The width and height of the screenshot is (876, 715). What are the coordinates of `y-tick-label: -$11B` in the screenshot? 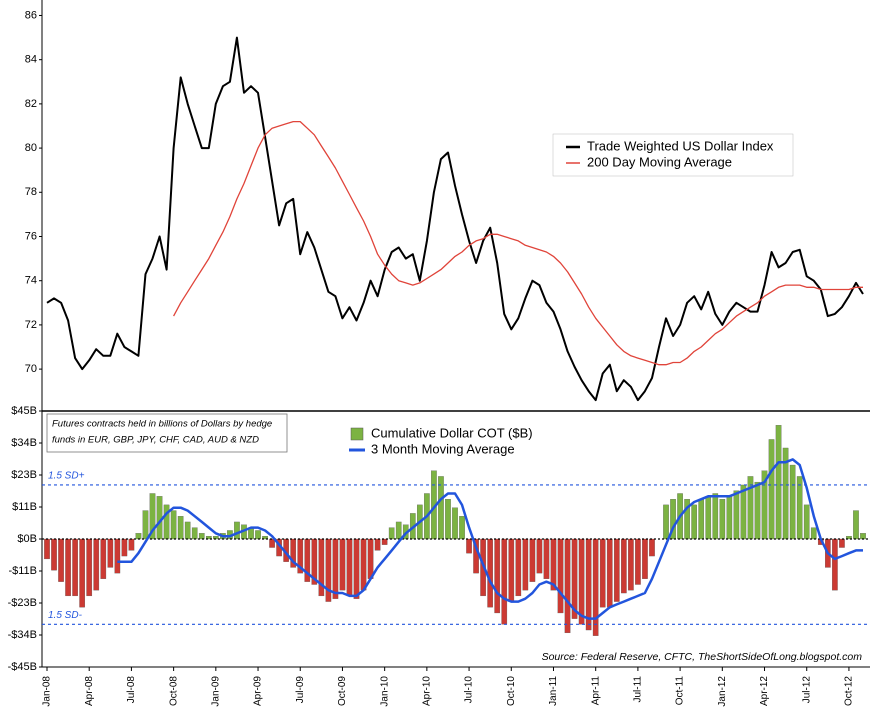 It's located at (22, 571).